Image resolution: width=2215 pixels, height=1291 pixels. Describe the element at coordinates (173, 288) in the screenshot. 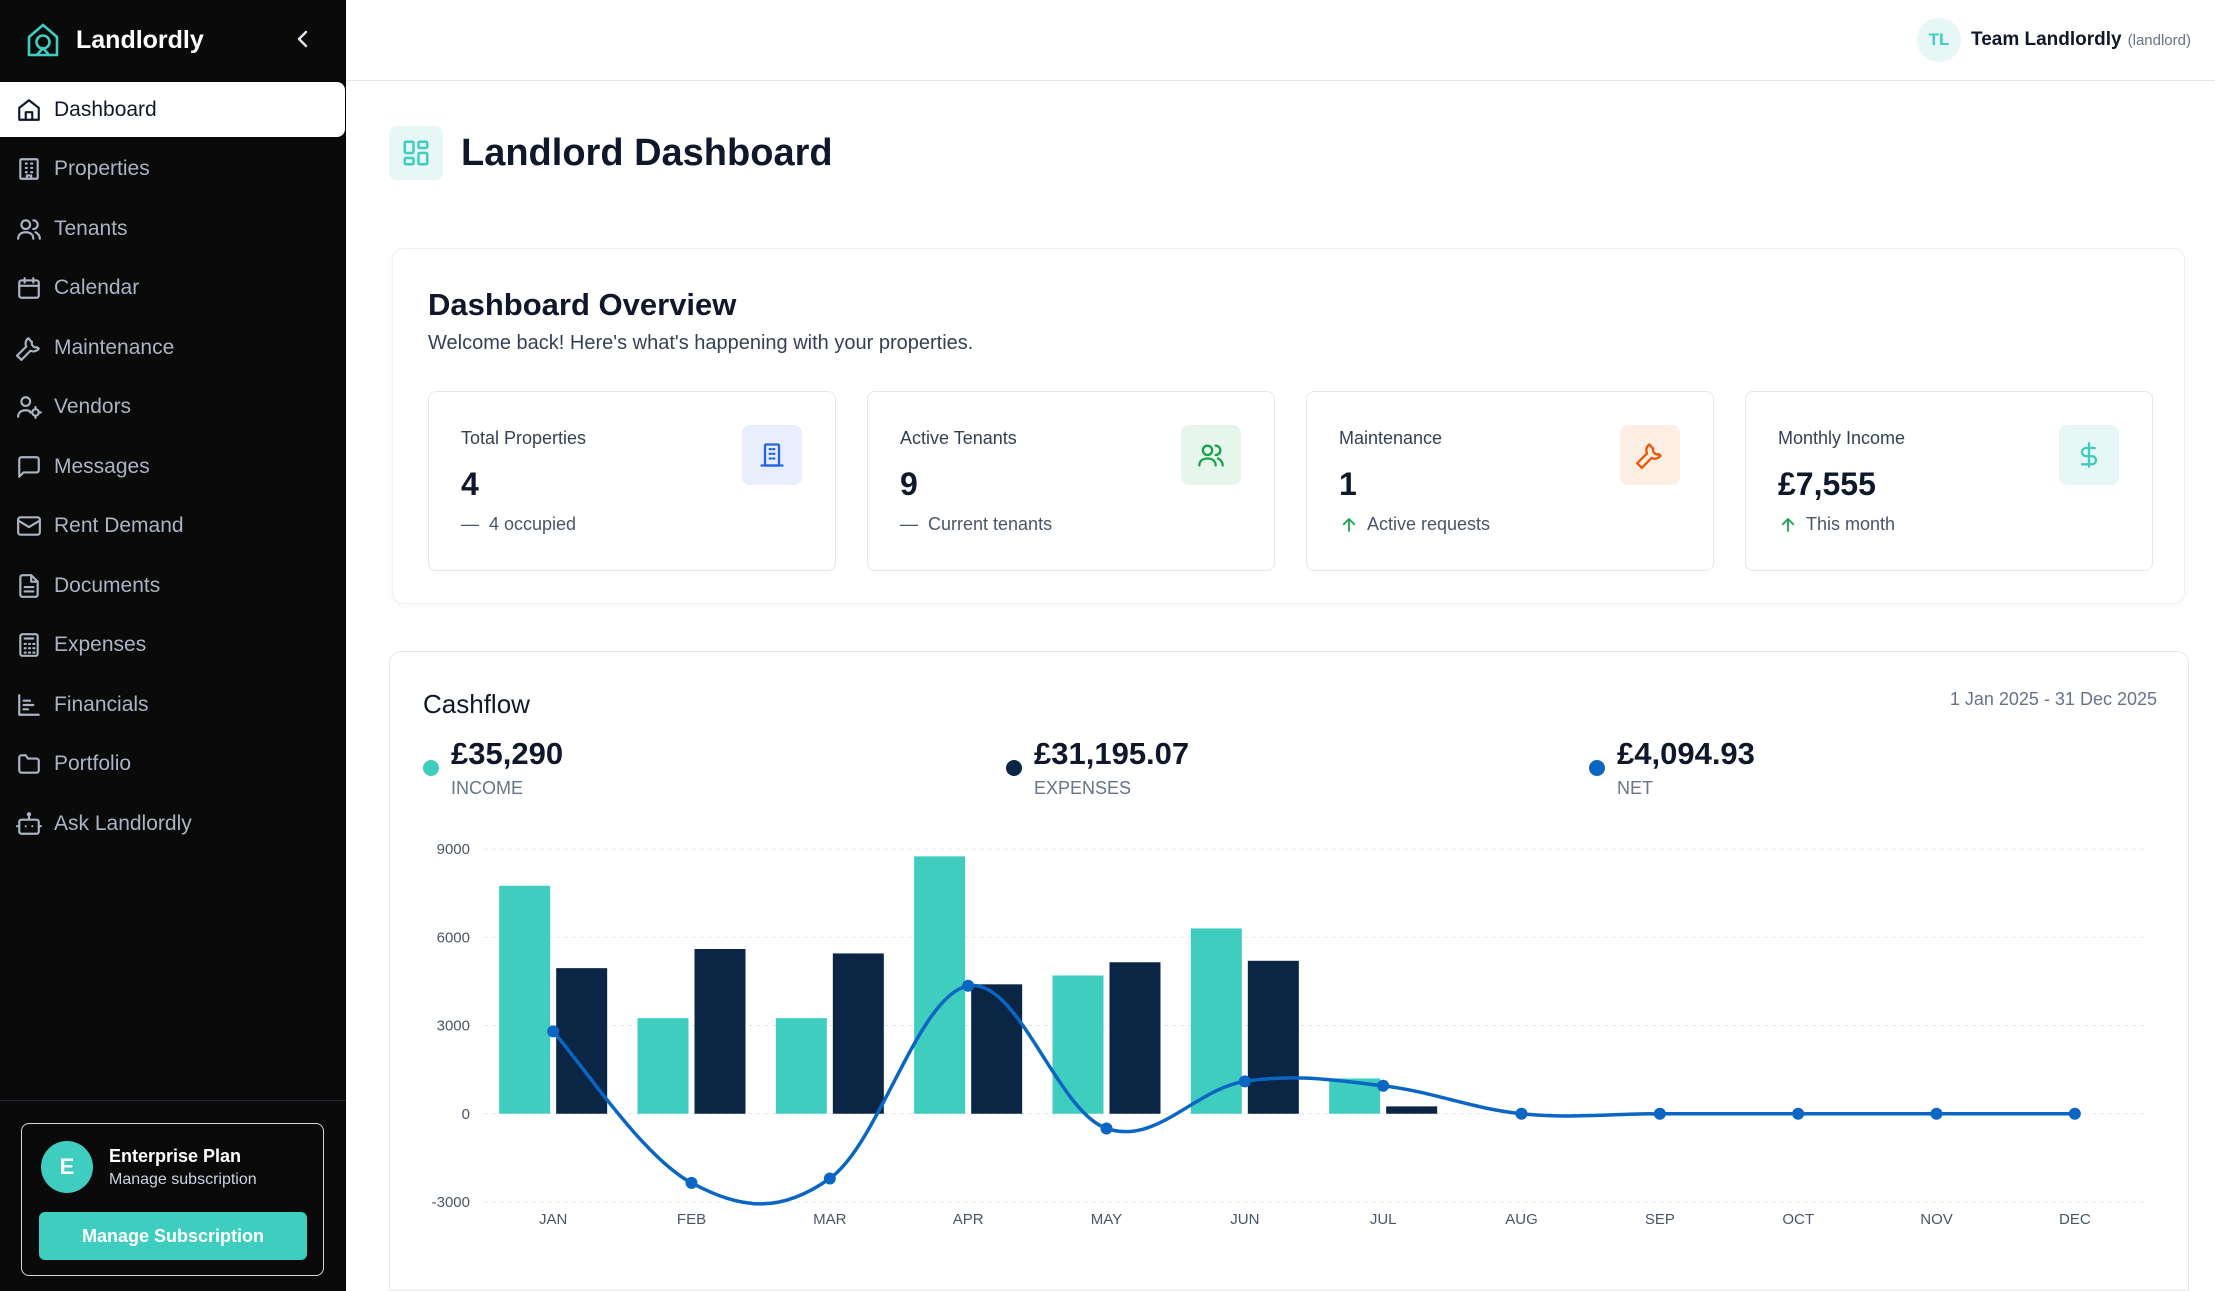

I see `sidebar-item-calendar: Calendar` at that location.